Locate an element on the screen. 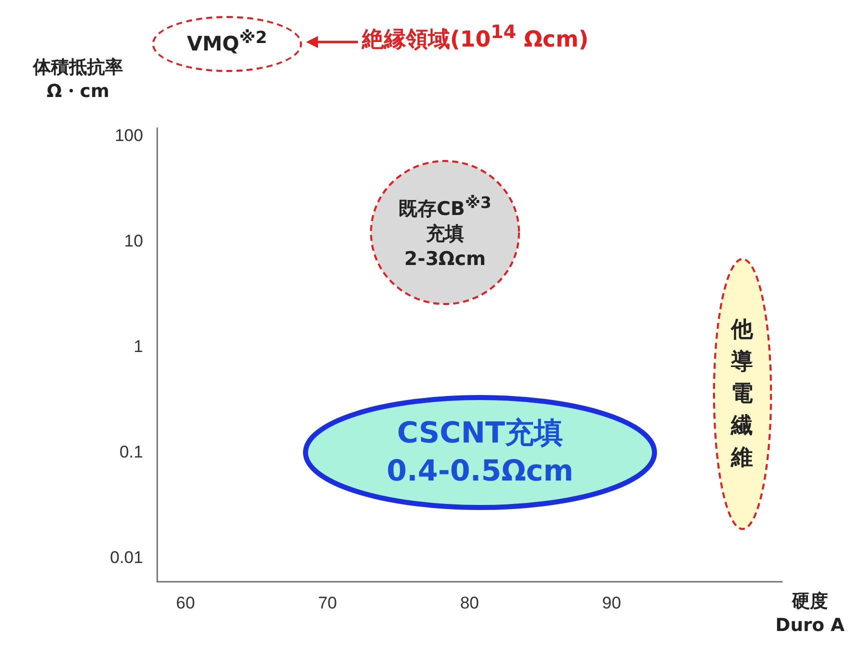 The image size is (860, 648). y-axis-title: 体積抵抗率 Ω・cm is located at coordinates (78, 80).